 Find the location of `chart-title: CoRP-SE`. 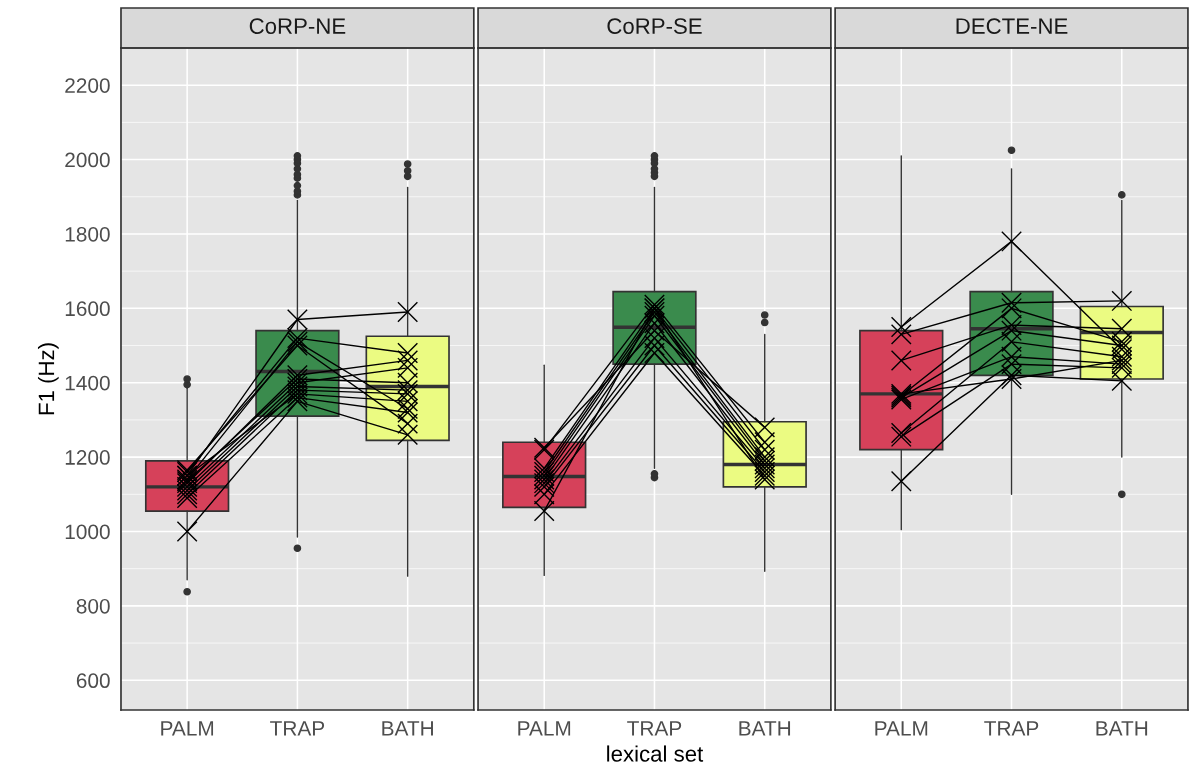

chart-title: CoRP-SE is located at coordinates (654, 26).